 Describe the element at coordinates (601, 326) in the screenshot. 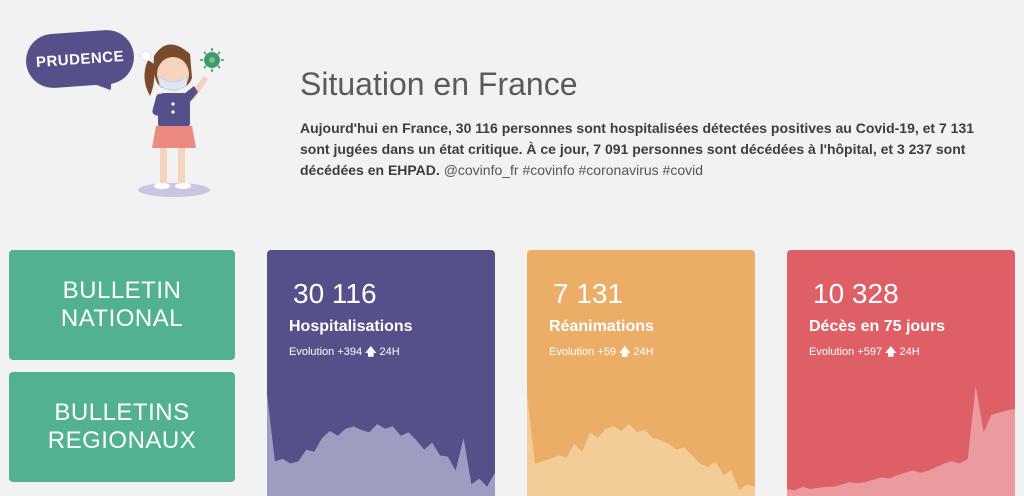

I see `reanimations-label: Réanimations` at that location.